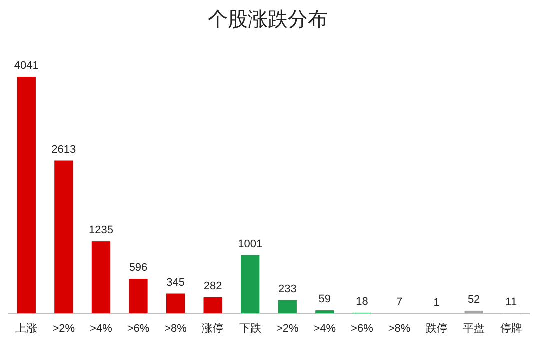 The image size is (536, 344). Describe the element at coordinates (437, 302) in the screenshot. I see `data-label: 1` at that location.